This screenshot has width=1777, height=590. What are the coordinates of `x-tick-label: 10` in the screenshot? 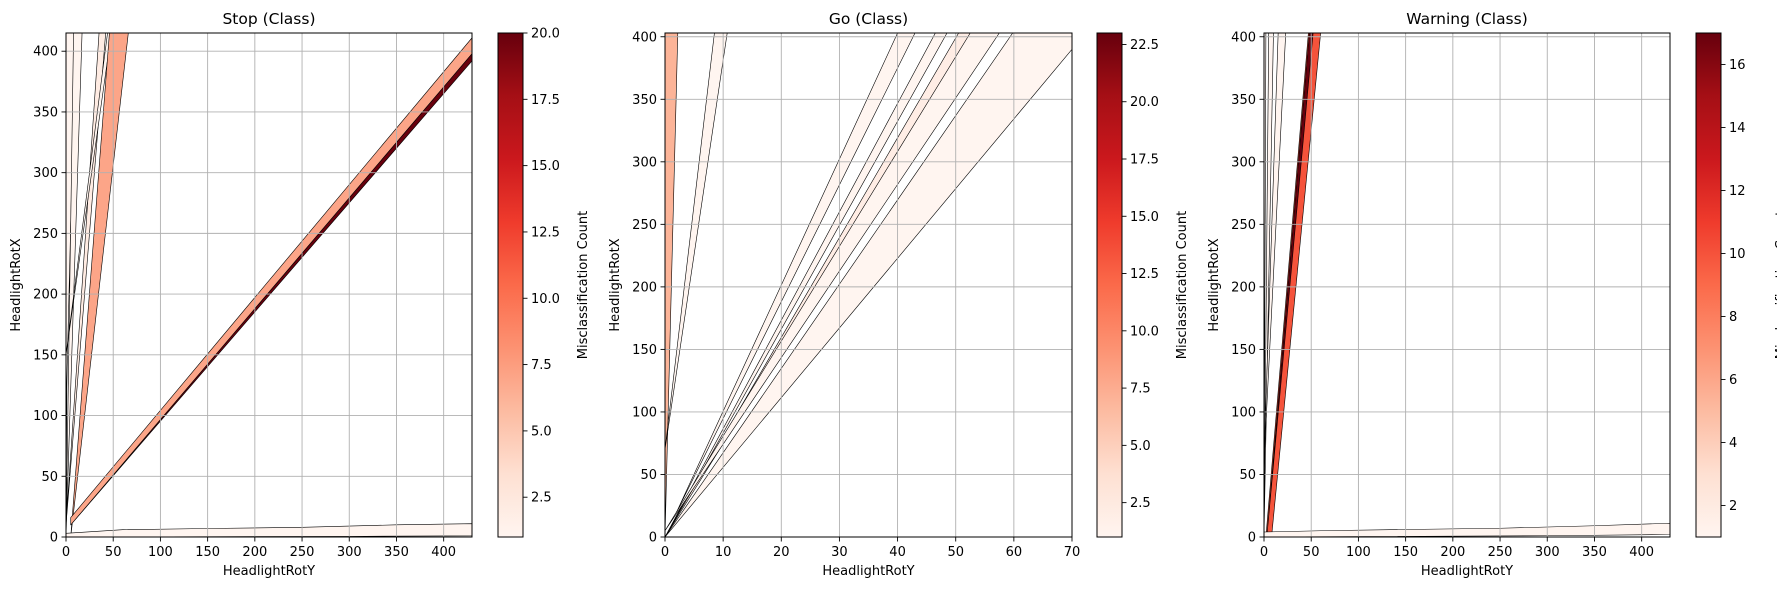 It's located at (723, 552).